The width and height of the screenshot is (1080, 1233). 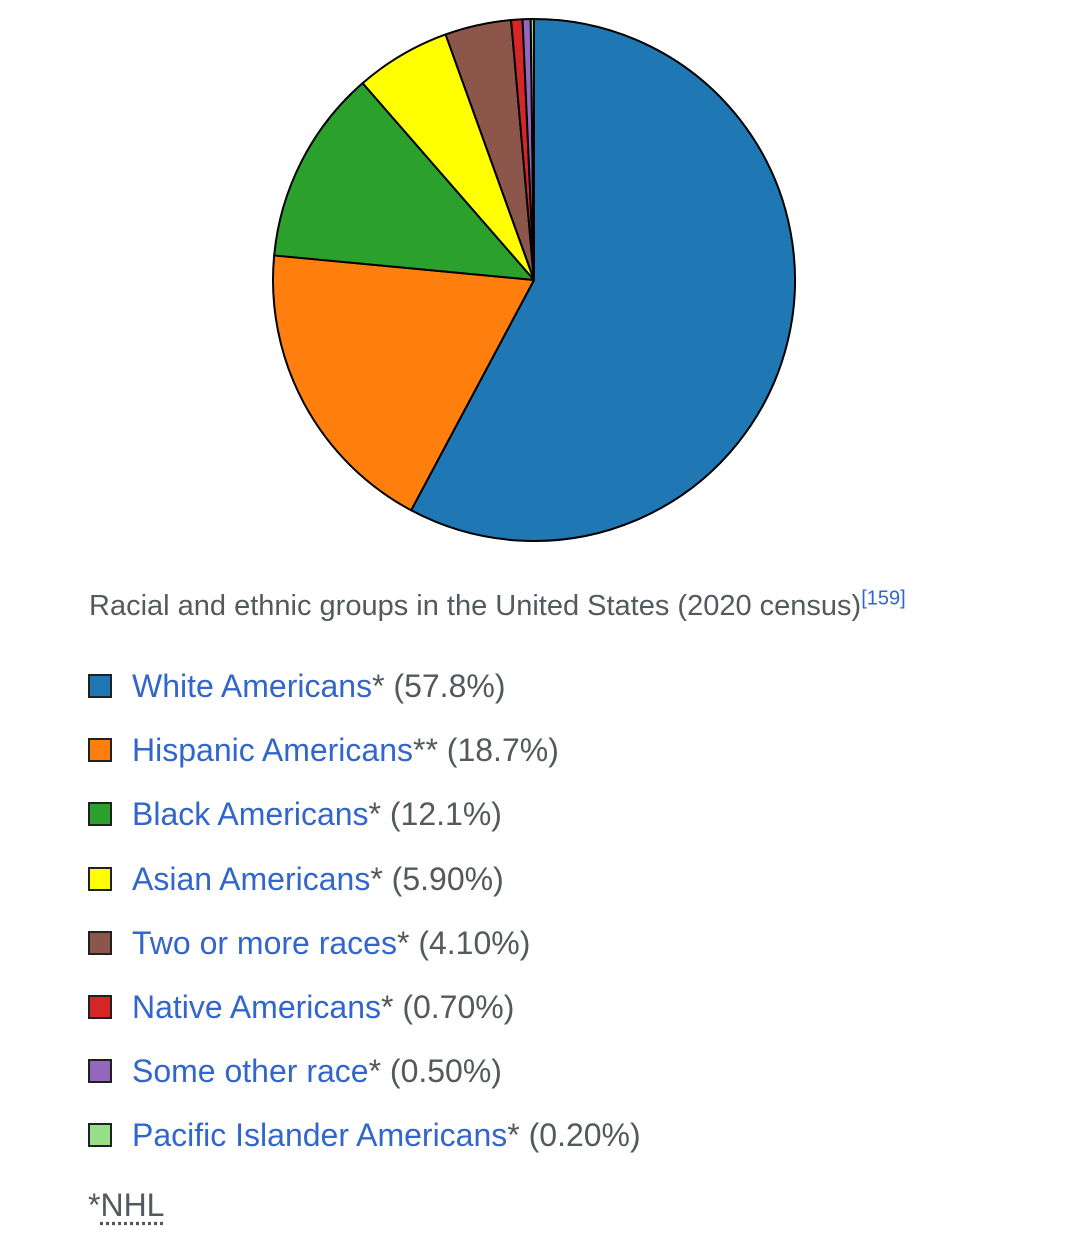 What do you see at coordinates (458, 1006) in the screenshot?
I see `legend-percent: (0.70%)` at bounding box center [458, 1006].